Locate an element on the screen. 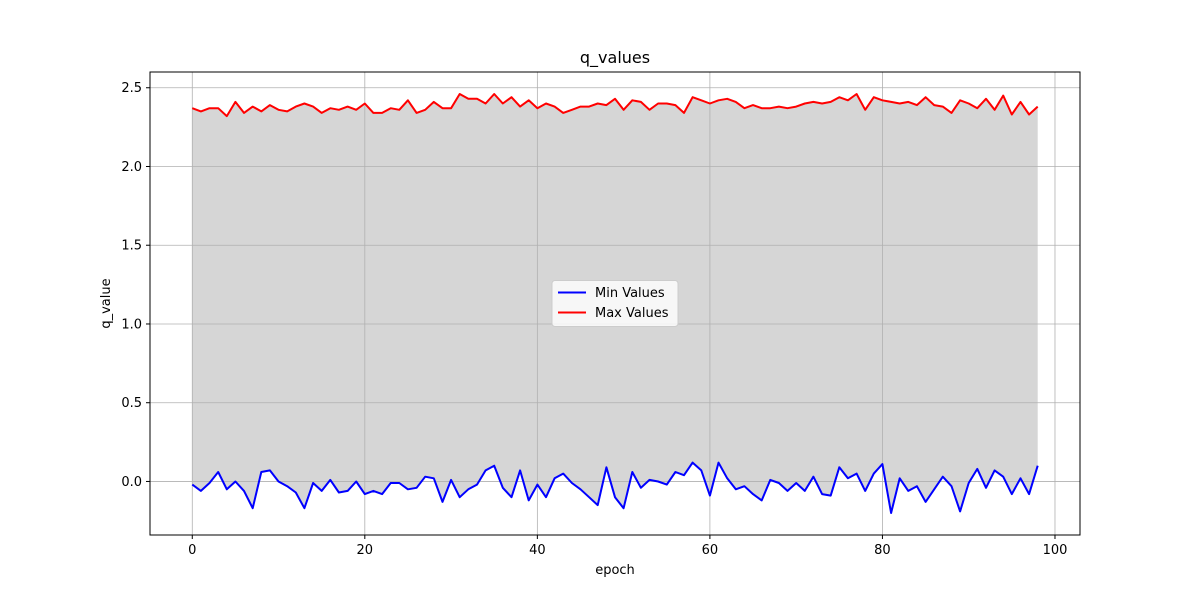 Image resolution: width=1200 pixels, height=600 pixels. x-tick-label: 60 is located at coordinates (710, 550).